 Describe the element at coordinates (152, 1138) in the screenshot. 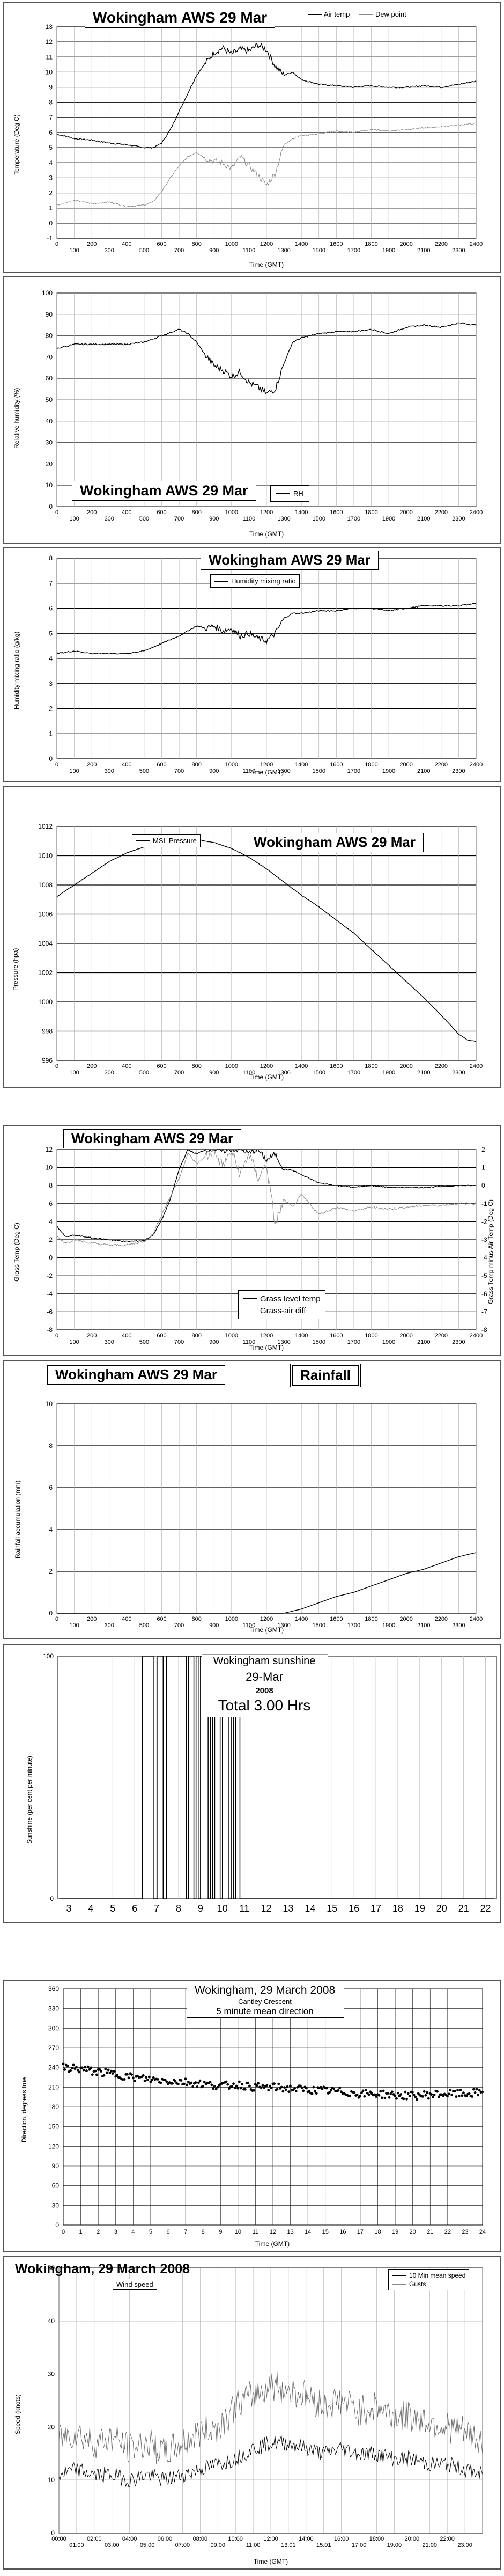

I see `chart-title: Wokingham AWS 29 Mar` at that location.